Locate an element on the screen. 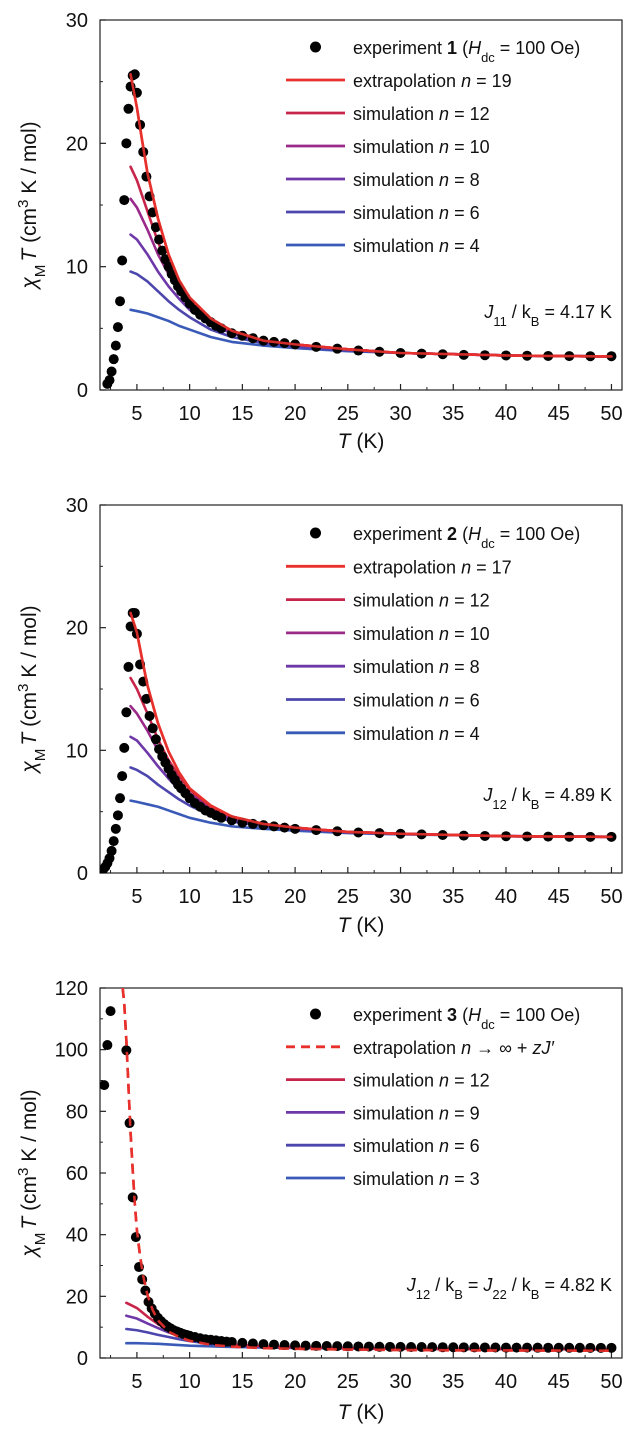 The image size is (632, 1446). legend-label: experiment 1 (Hdc = 100 Oe) is located at coordinates (466, 51).